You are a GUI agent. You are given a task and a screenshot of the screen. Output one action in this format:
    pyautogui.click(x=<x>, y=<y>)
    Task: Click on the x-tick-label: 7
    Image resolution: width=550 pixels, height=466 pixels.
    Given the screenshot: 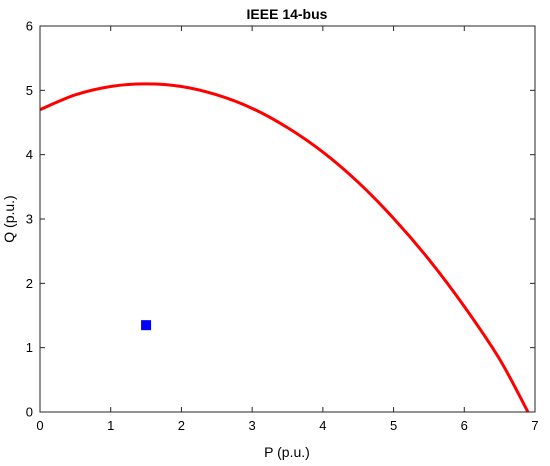 What is the action you would take?
    pyautogui.click(x=534, y=425)
    